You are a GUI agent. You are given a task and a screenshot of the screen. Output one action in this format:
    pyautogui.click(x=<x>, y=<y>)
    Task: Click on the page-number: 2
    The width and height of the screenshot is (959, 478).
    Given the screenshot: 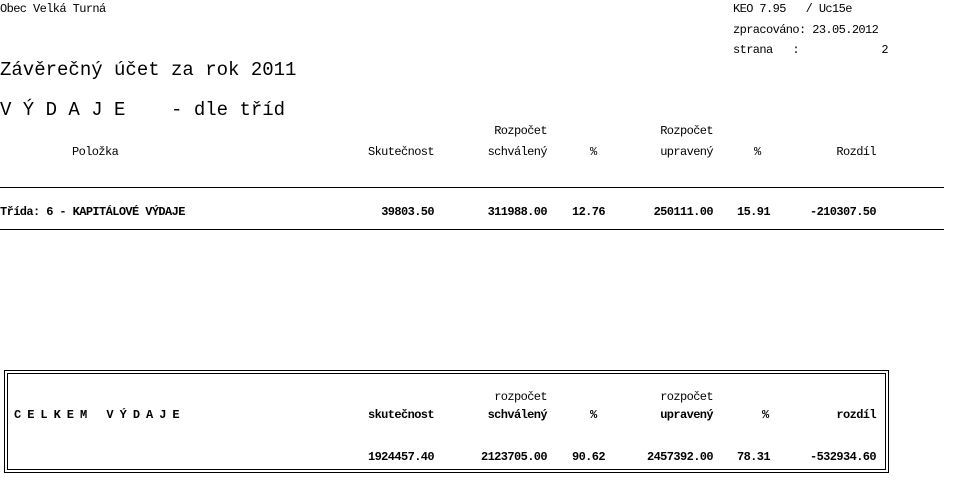 What is the action you would take?
    pyautogui.click(x=884, y=50)
    